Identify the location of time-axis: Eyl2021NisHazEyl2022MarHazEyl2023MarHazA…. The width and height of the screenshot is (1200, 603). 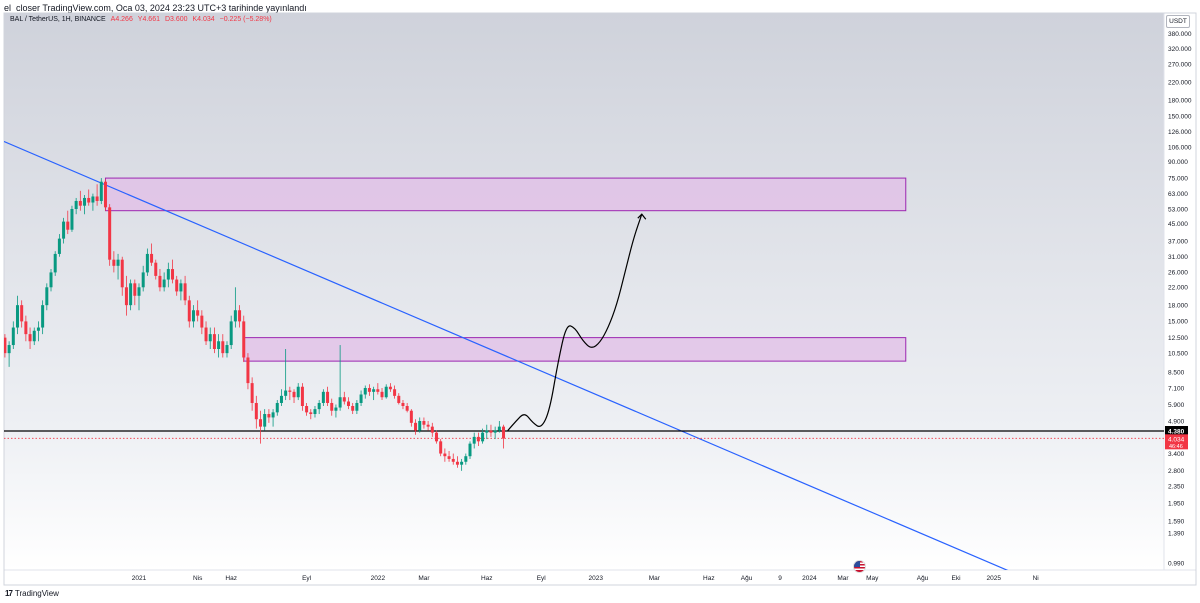
(519, 578).